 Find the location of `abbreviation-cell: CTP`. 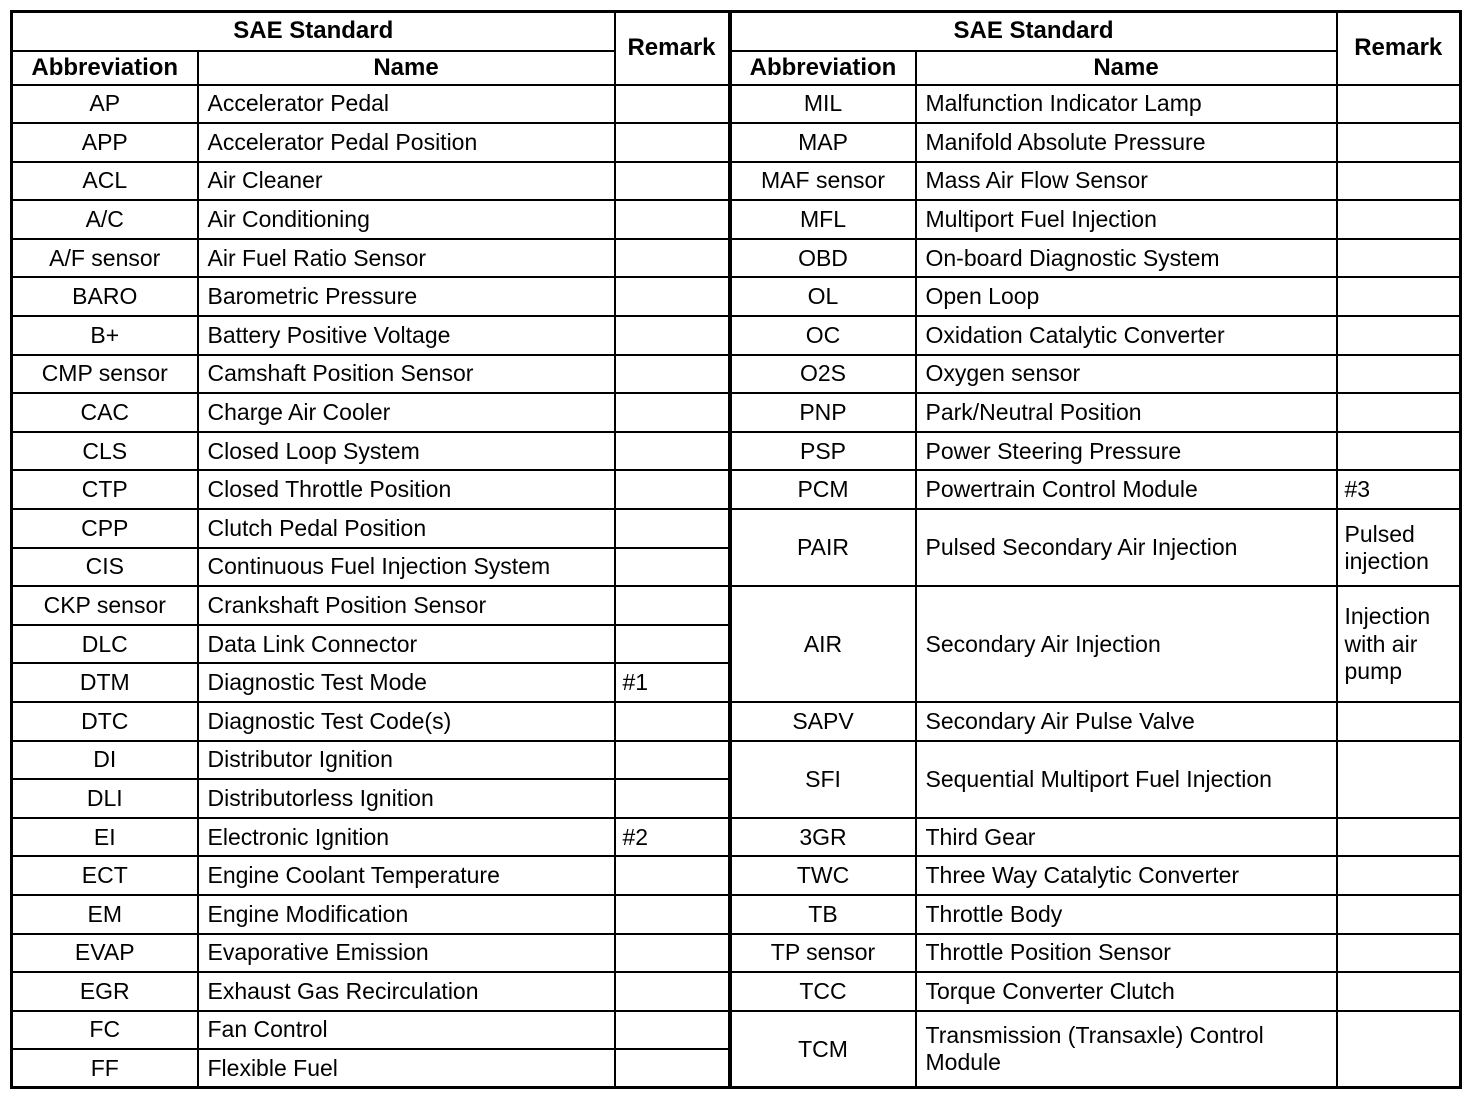

abbreviation-cell: CTP is located at coordinates (104, 490).